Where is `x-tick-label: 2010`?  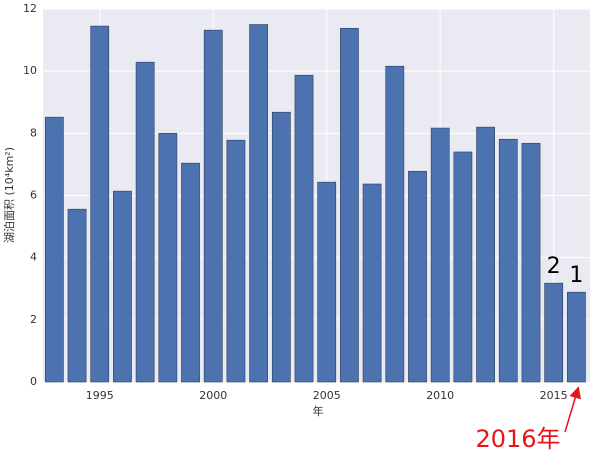 x-tick-label: 2010 is located at coordinates (440, 395).